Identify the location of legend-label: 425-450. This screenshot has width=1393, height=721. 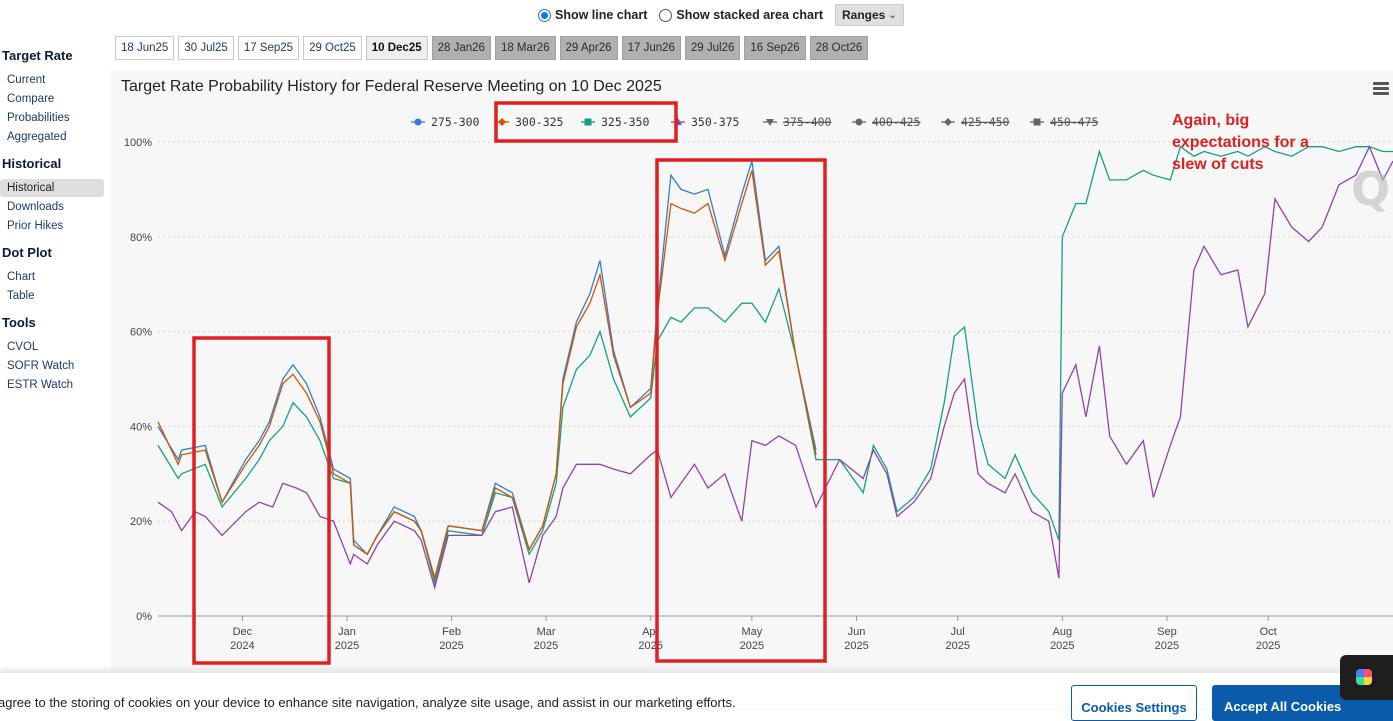
(985, 122).